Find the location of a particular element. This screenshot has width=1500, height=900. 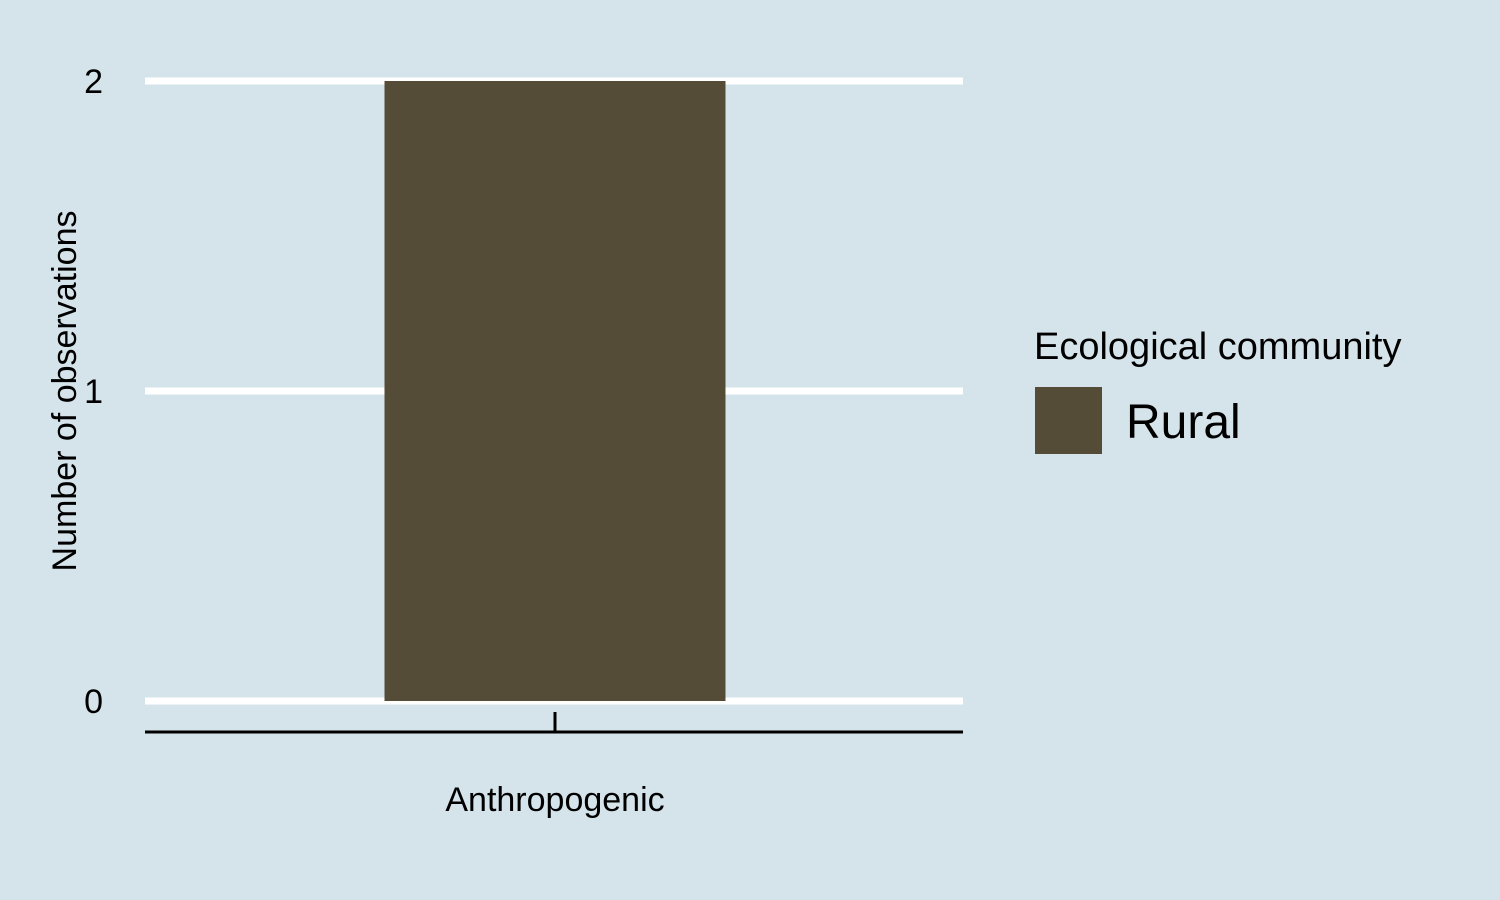

legend-title: Ecological community is located at coordinates (1217, 347).